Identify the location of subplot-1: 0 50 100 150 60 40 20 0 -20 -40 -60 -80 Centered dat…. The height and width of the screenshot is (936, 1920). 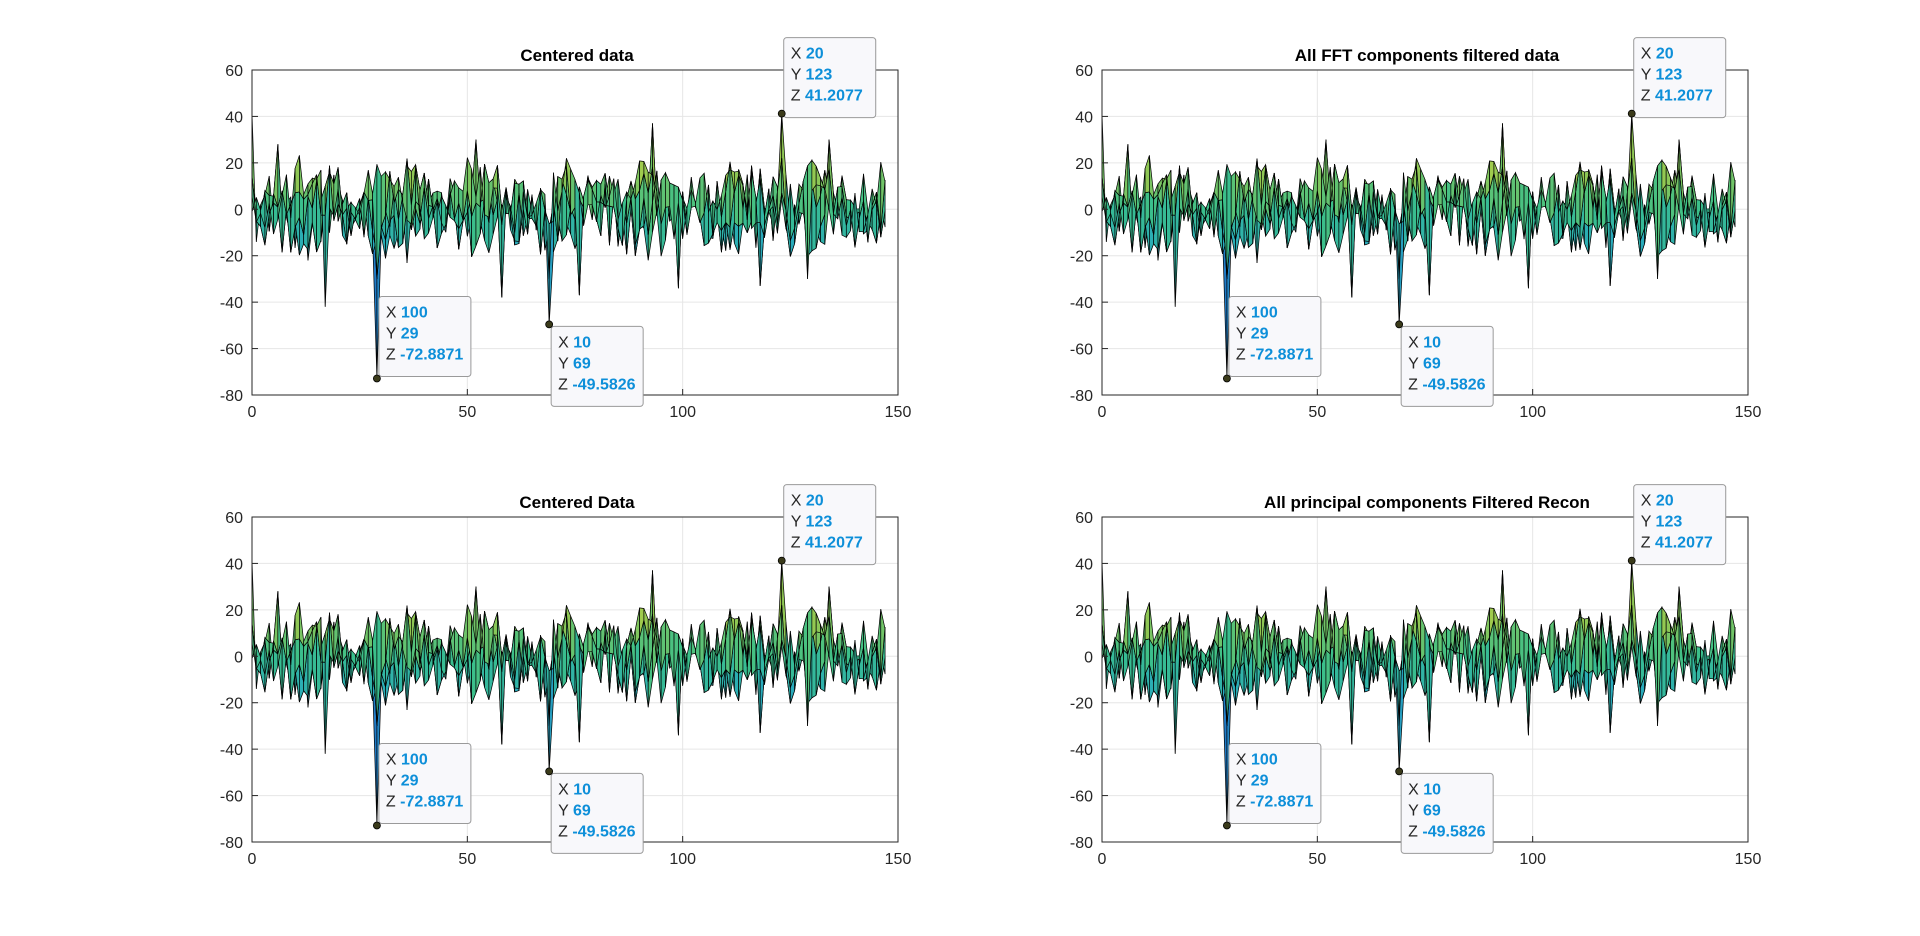
(566, 229).